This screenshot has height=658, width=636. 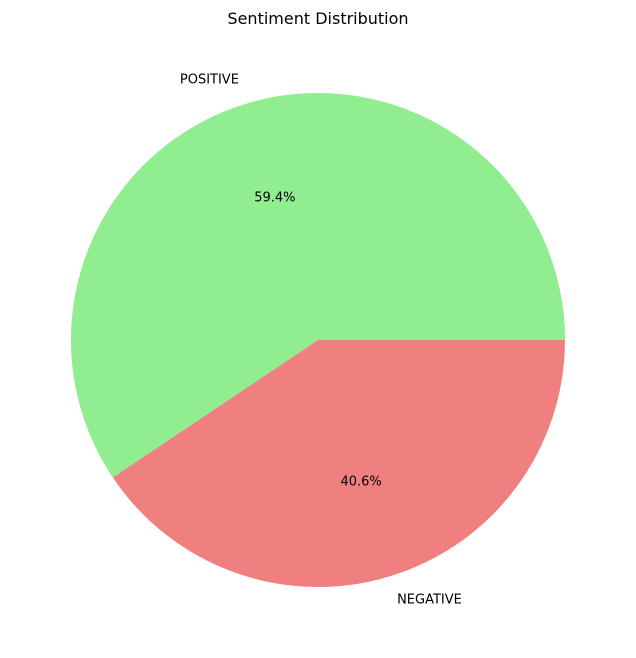 What do you see at coordinates (209, 80) in the screenshot?
I see `slice-label-positive: POSITIVE` at bounding box center [209, 80].